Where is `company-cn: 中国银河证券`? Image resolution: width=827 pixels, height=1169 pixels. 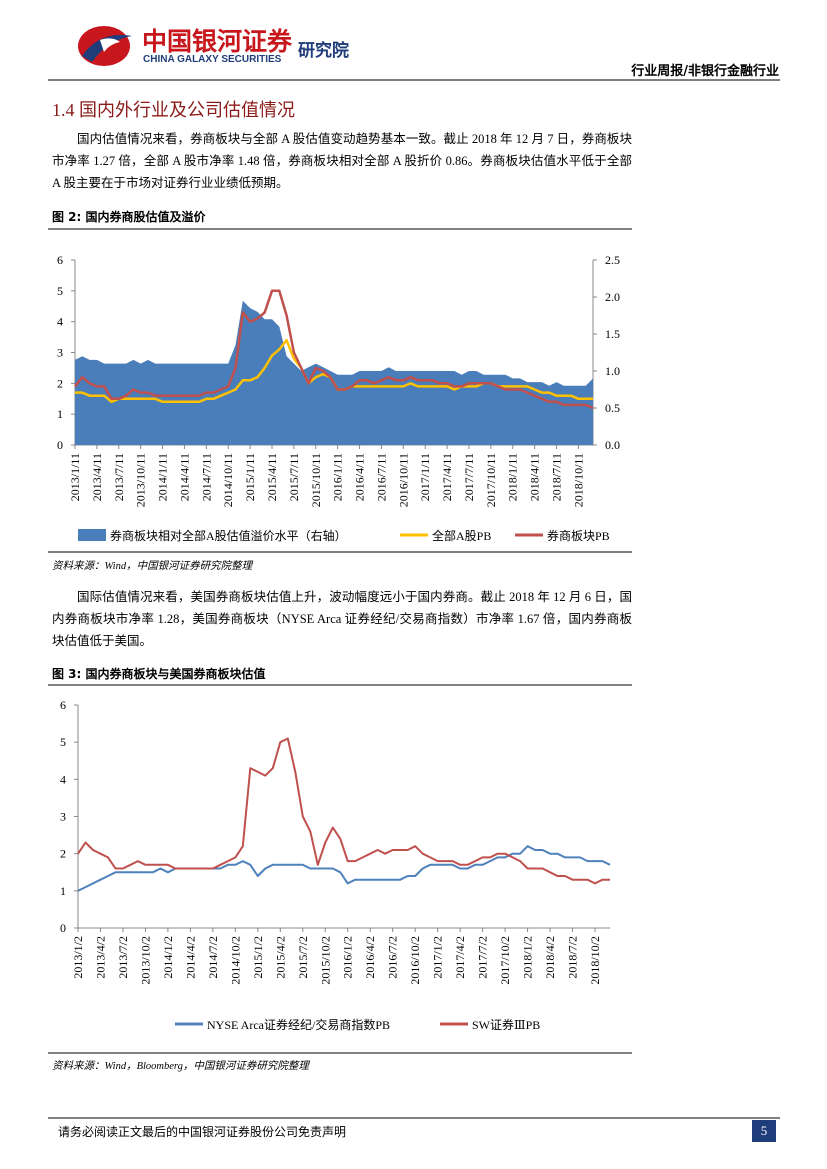 company-cn: 中国银河证券 is located at coordinates (217, 41).